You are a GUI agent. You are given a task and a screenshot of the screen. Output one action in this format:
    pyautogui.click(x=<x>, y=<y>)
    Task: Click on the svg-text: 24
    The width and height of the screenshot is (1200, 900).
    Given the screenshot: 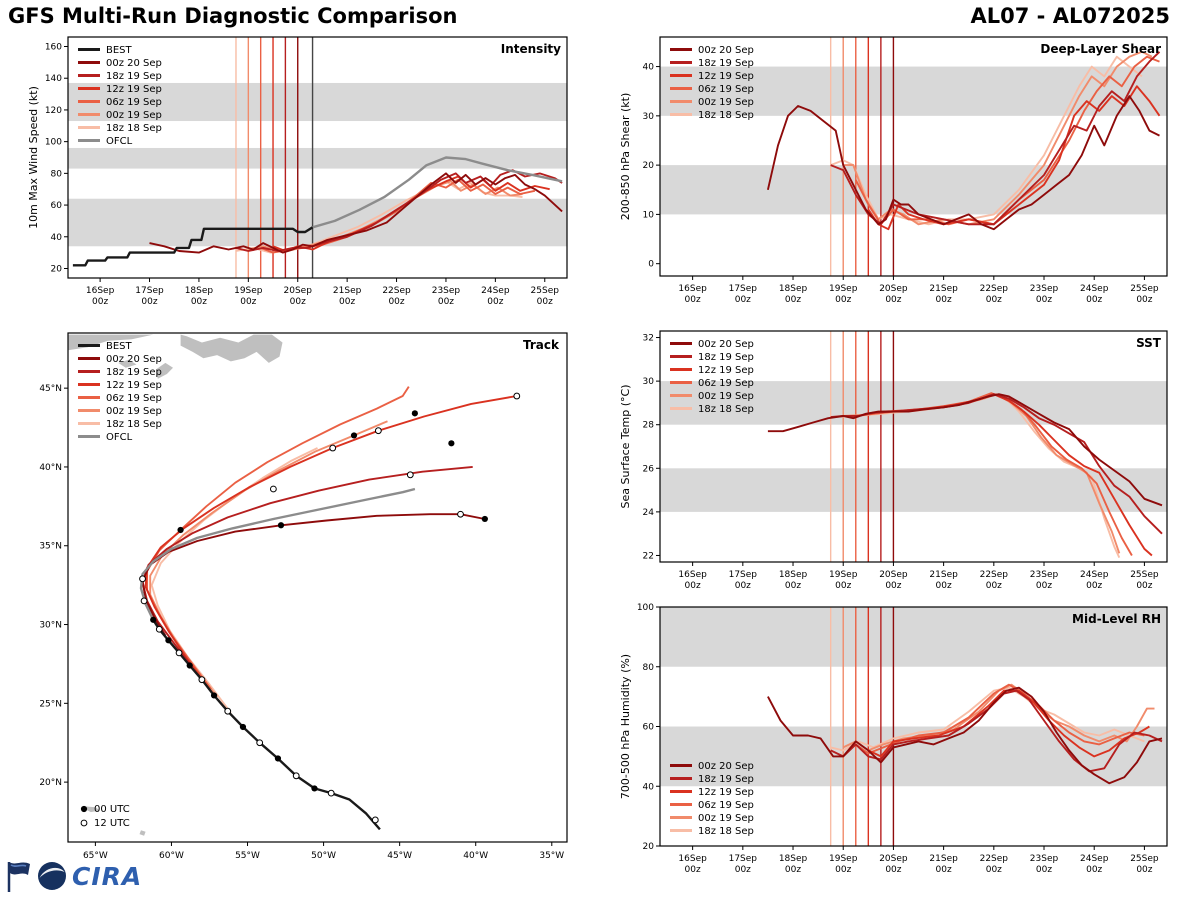 What is the action you would take?
    pyautogui.click(x=649, y=513)
    